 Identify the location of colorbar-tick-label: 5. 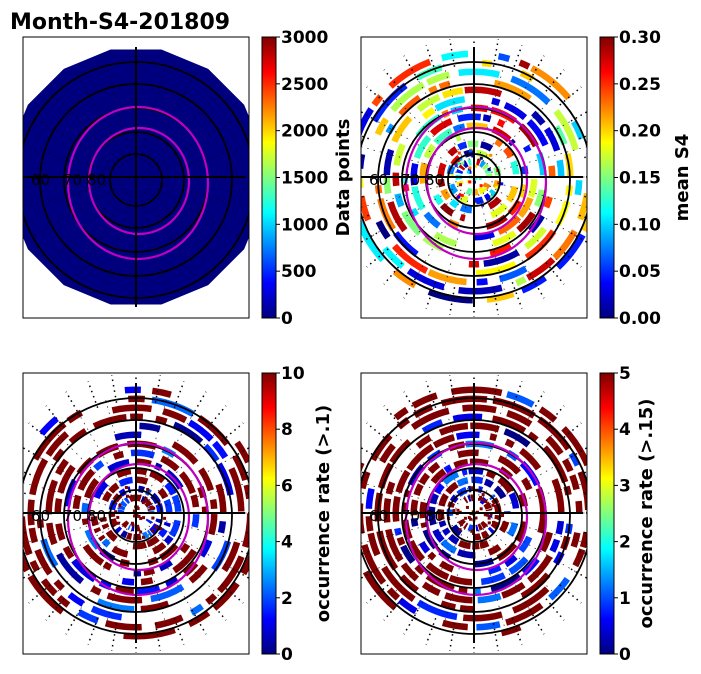
(625, 374).